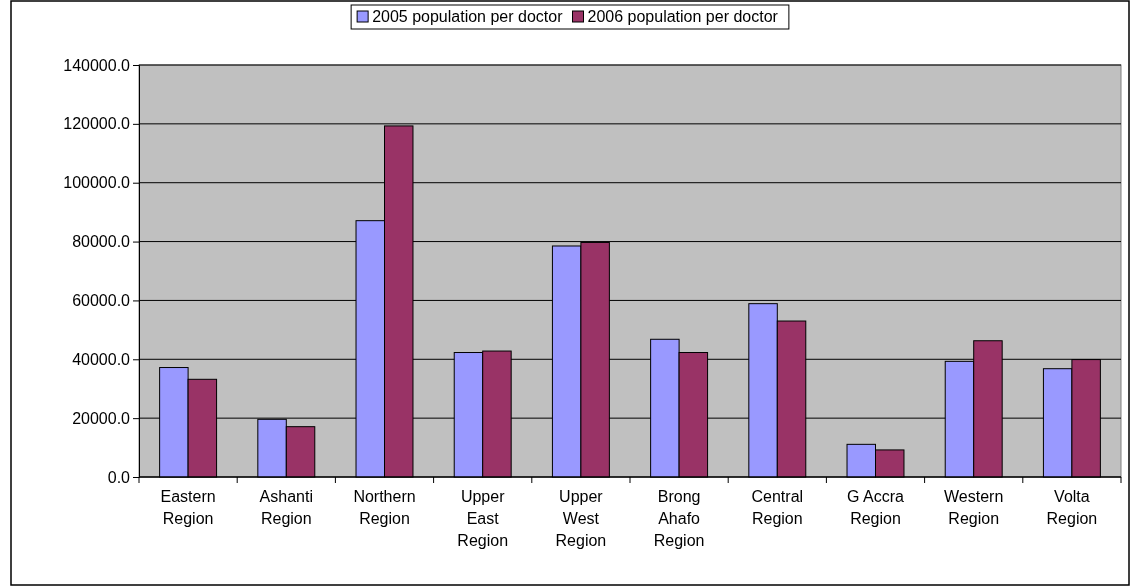 Image resolution: width=1131 pixels, height=586 pixels. Describe the element at coordinates (683, 16) in the screenshot. I see `legend-label: 2006 population per doctor` at that location.